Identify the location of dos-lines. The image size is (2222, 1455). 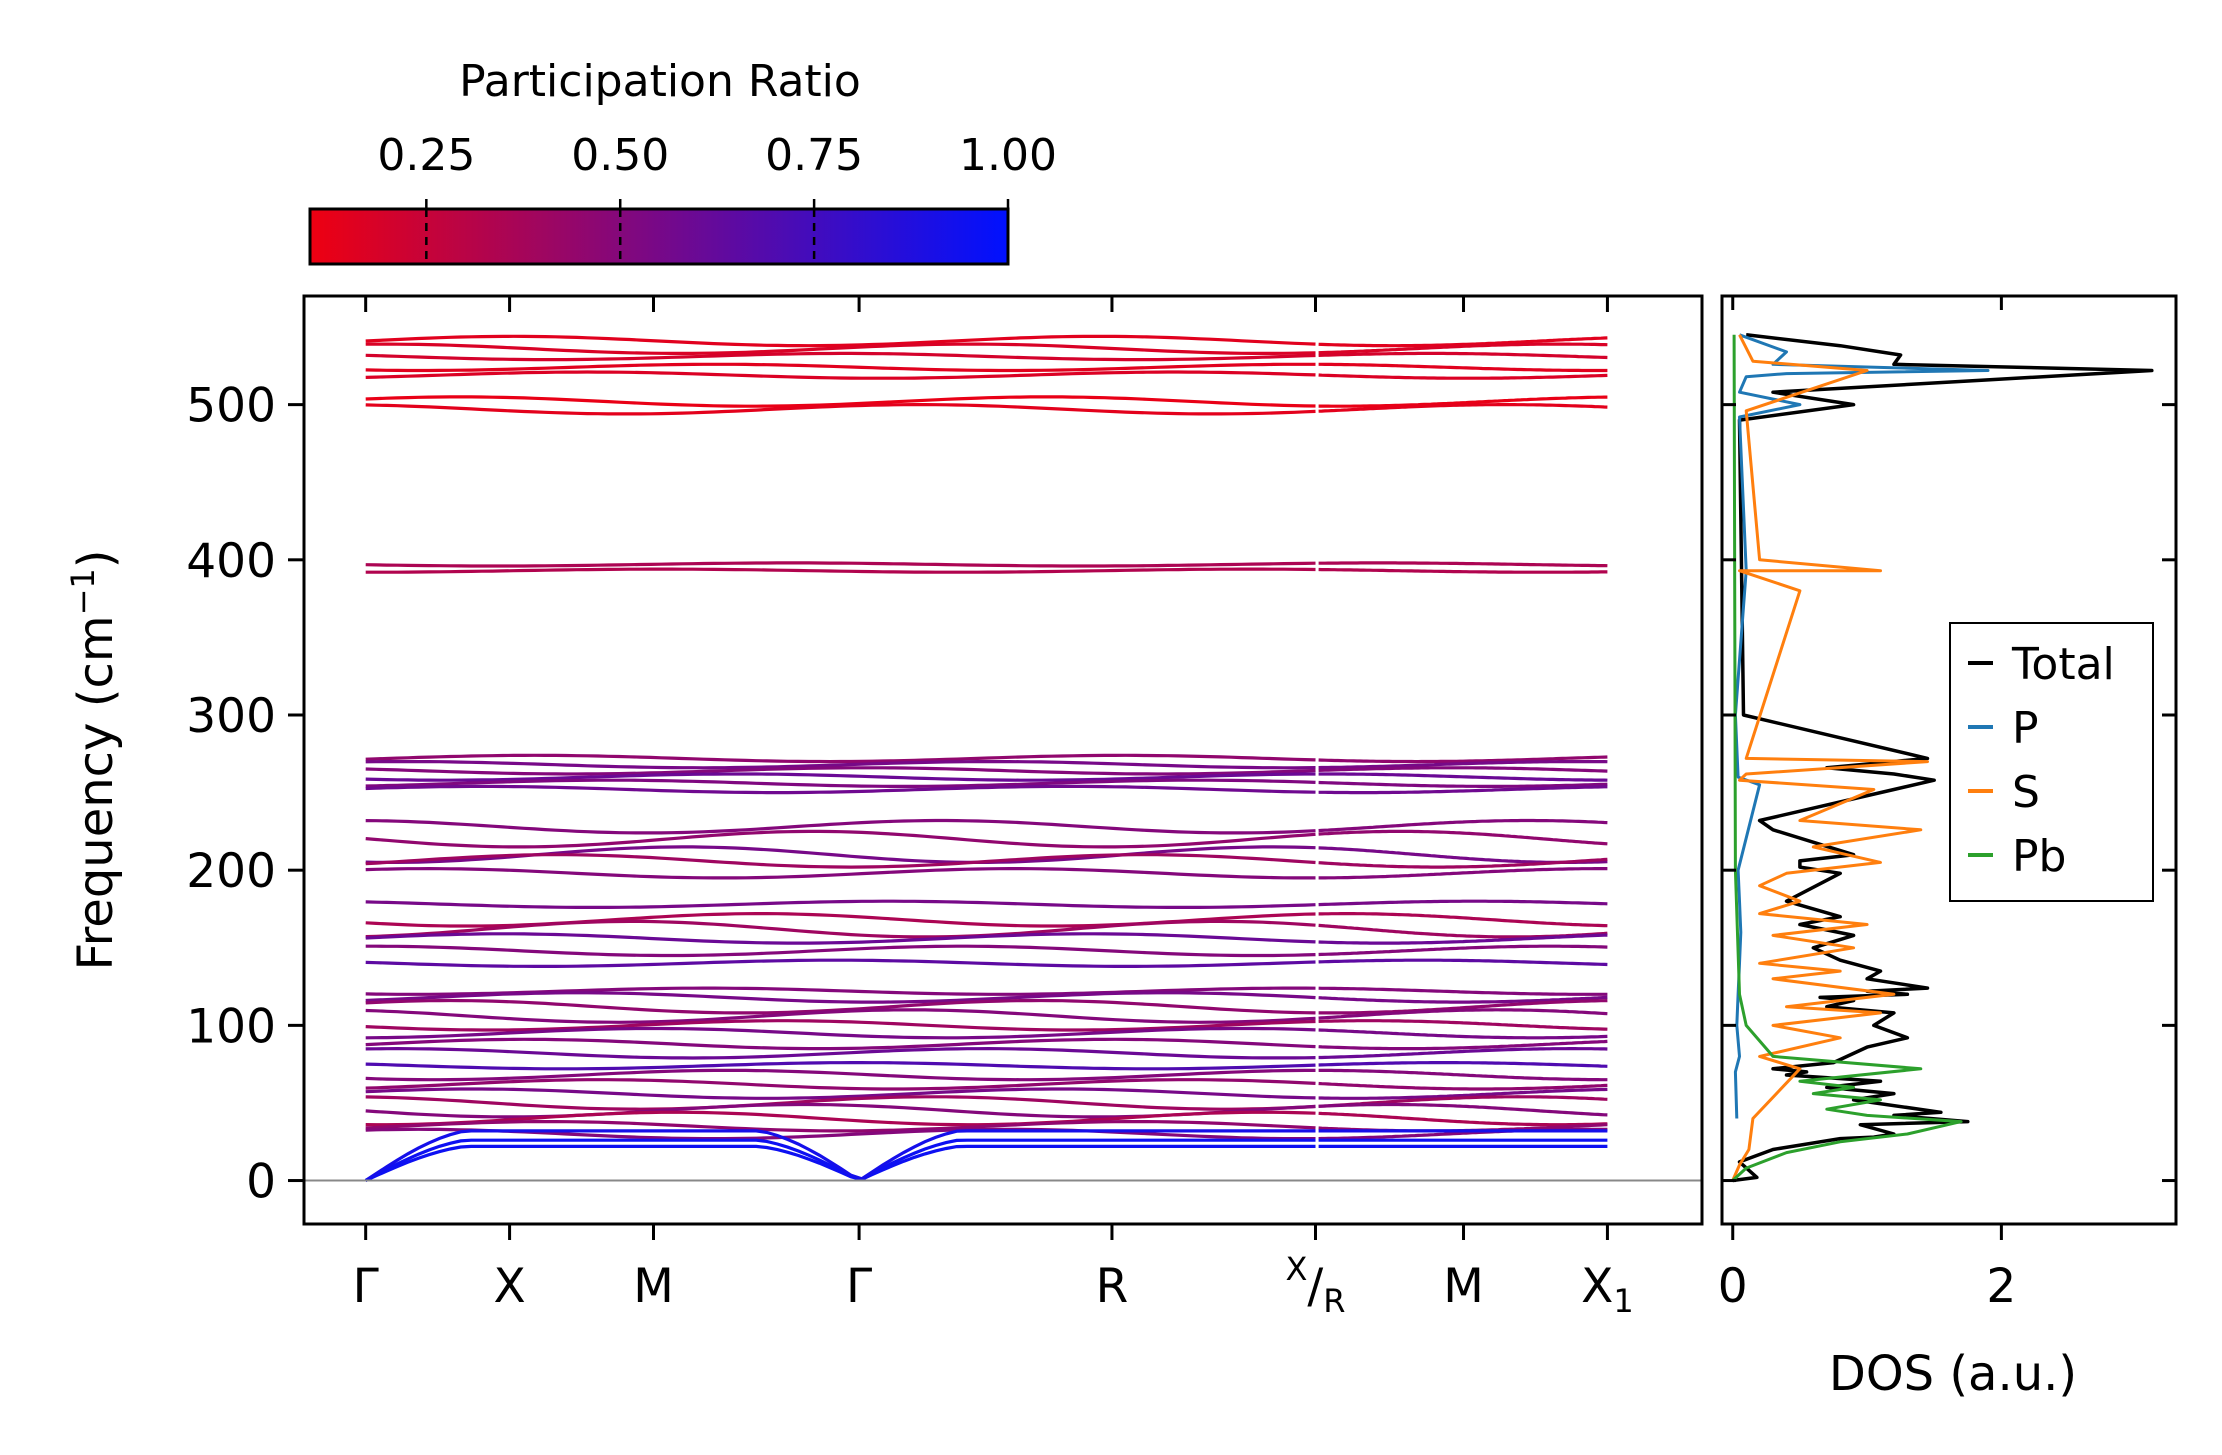
(1942, 758).